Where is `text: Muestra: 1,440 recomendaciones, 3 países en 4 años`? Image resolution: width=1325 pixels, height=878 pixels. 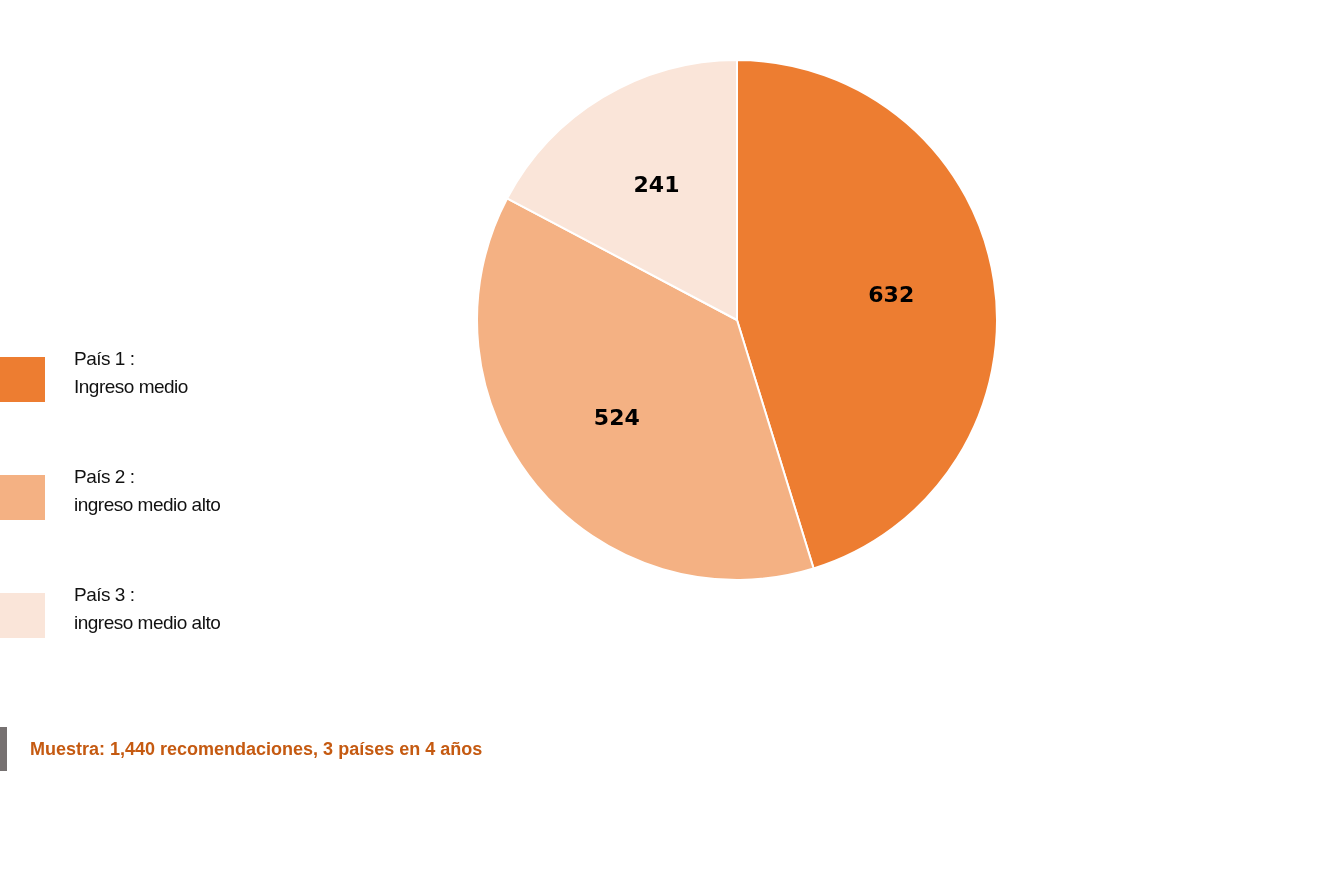 text: Muestra: 1,440 recomendaciones, 3 países en 4 años is located at coordinates (256, 749).